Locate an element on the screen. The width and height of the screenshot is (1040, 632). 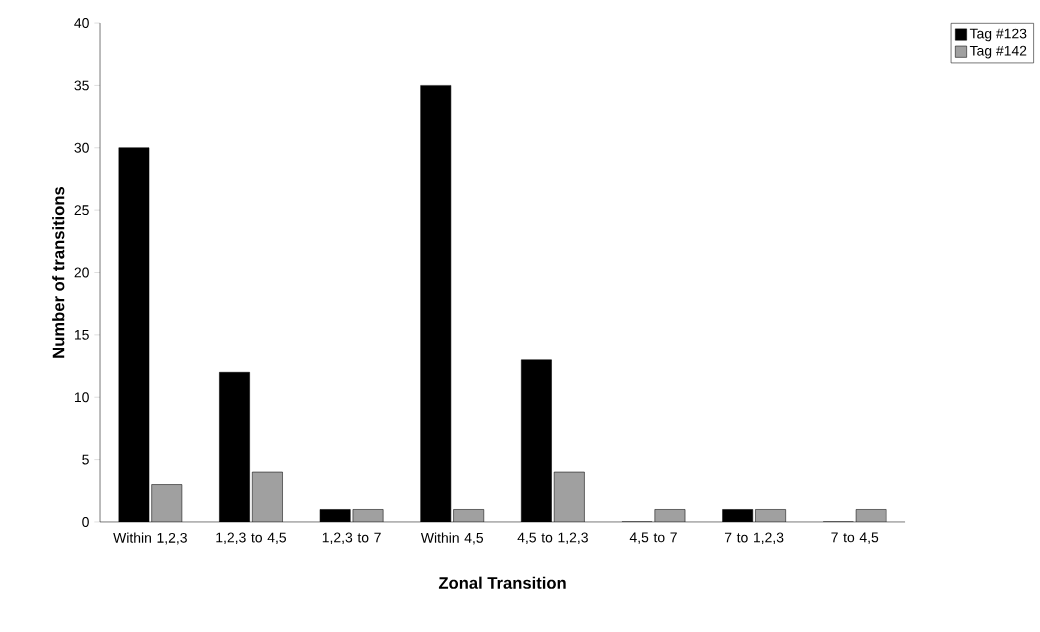
legend-label: Tag #142 is located at coordinates (998, 52).